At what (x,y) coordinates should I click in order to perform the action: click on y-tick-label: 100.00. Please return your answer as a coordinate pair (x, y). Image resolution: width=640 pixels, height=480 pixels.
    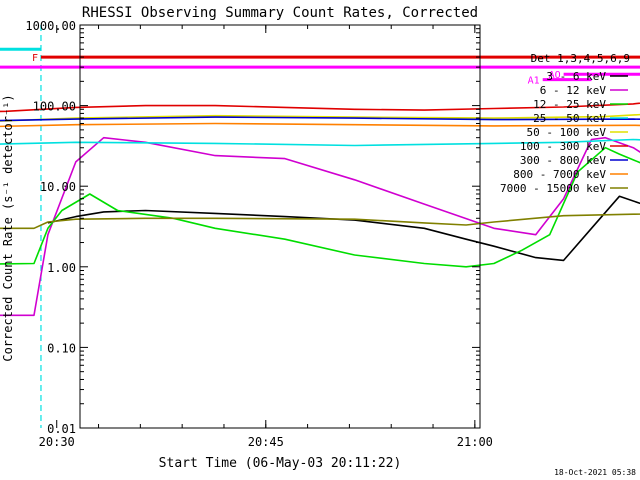
    Looking at the image, I should click on (54, 107).